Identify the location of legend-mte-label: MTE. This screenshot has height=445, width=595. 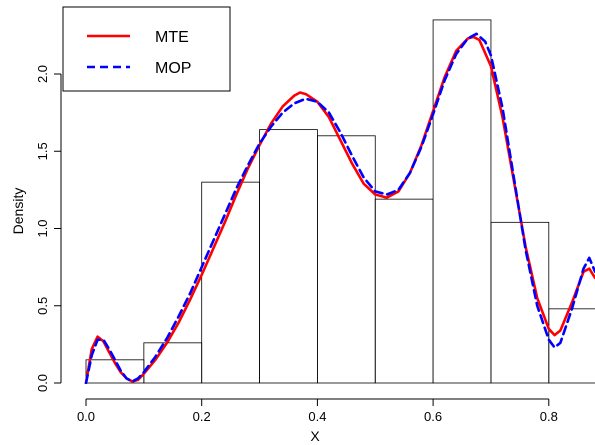
(172, 37).